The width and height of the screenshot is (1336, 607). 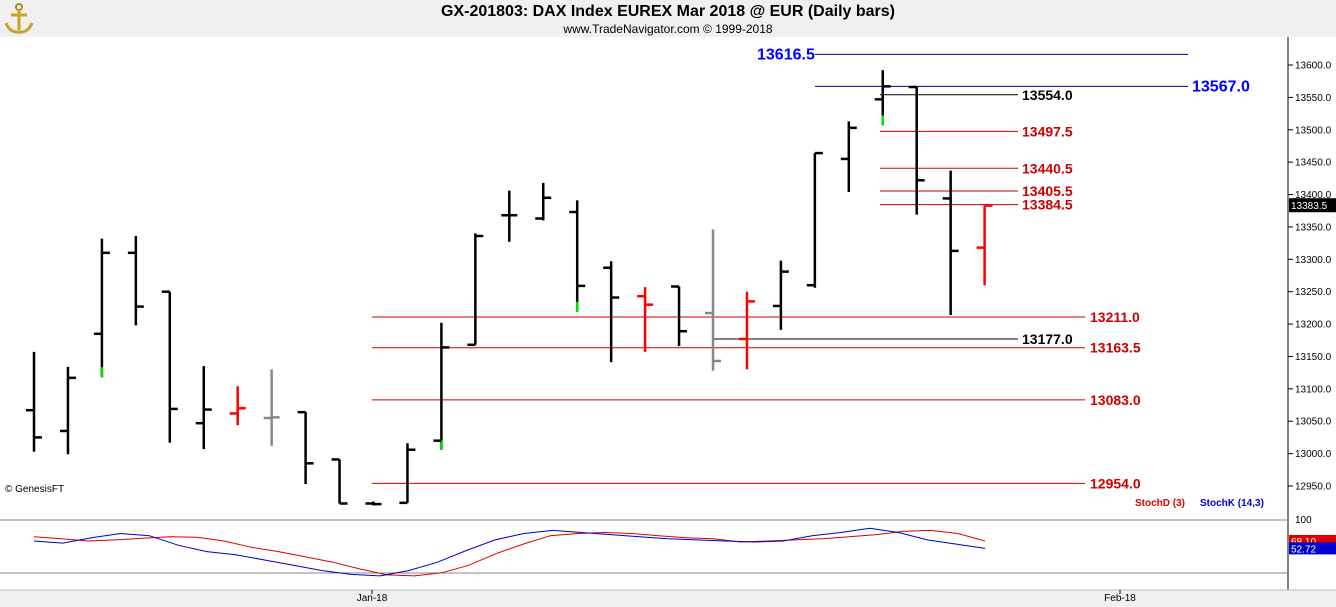 What do you see at coordinates (1313, 422) in the screenshot?
I see `price-tick-label: 13050.0` at bounding box center [1313, 422].